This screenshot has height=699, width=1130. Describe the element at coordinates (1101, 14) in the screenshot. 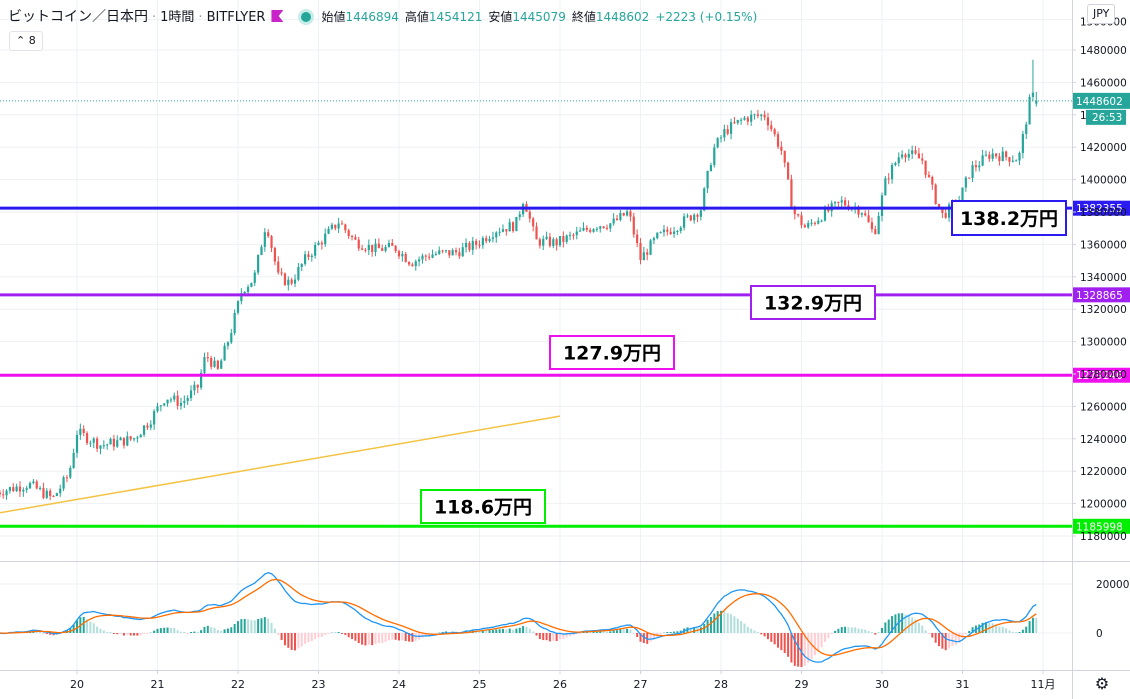

I see `currency-button: JPY` at that location.